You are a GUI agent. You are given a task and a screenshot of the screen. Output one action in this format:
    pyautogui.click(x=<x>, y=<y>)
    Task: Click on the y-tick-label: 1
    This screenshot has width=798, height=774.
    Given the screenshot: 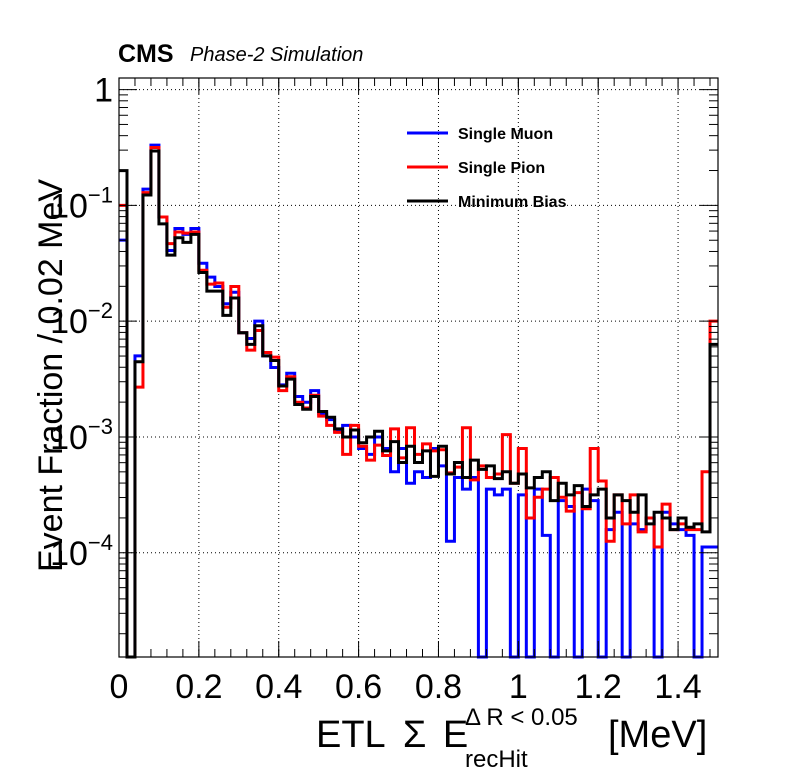 What is the action you would take?
    pyautogui.click(x=103, y=91)
    